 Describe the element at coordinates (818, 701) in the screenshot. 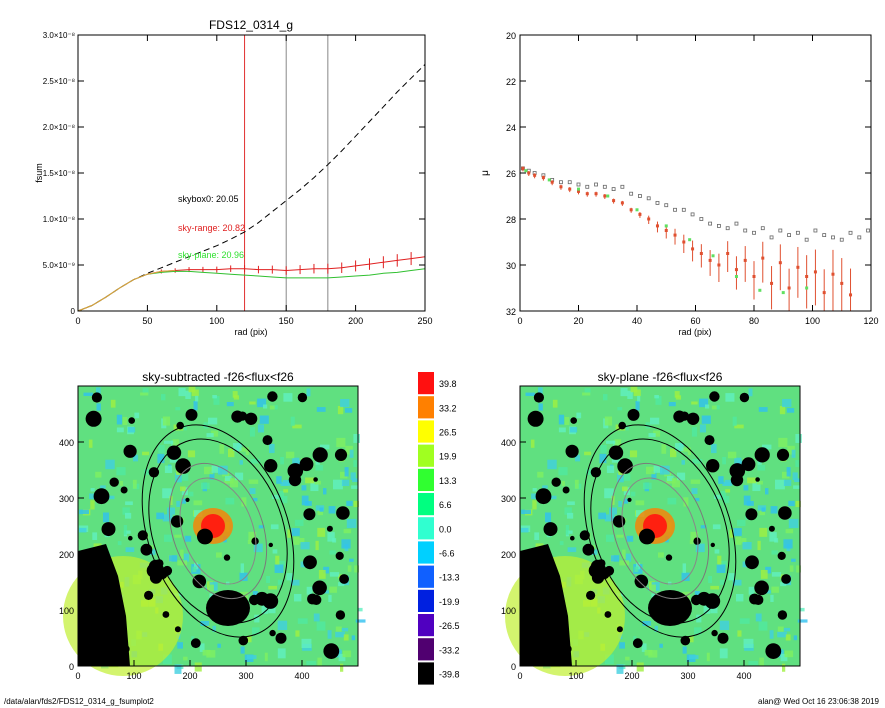

I see `footer-timestamp: alan@ Wed Oct 16 23:06:38 2019` at that location.